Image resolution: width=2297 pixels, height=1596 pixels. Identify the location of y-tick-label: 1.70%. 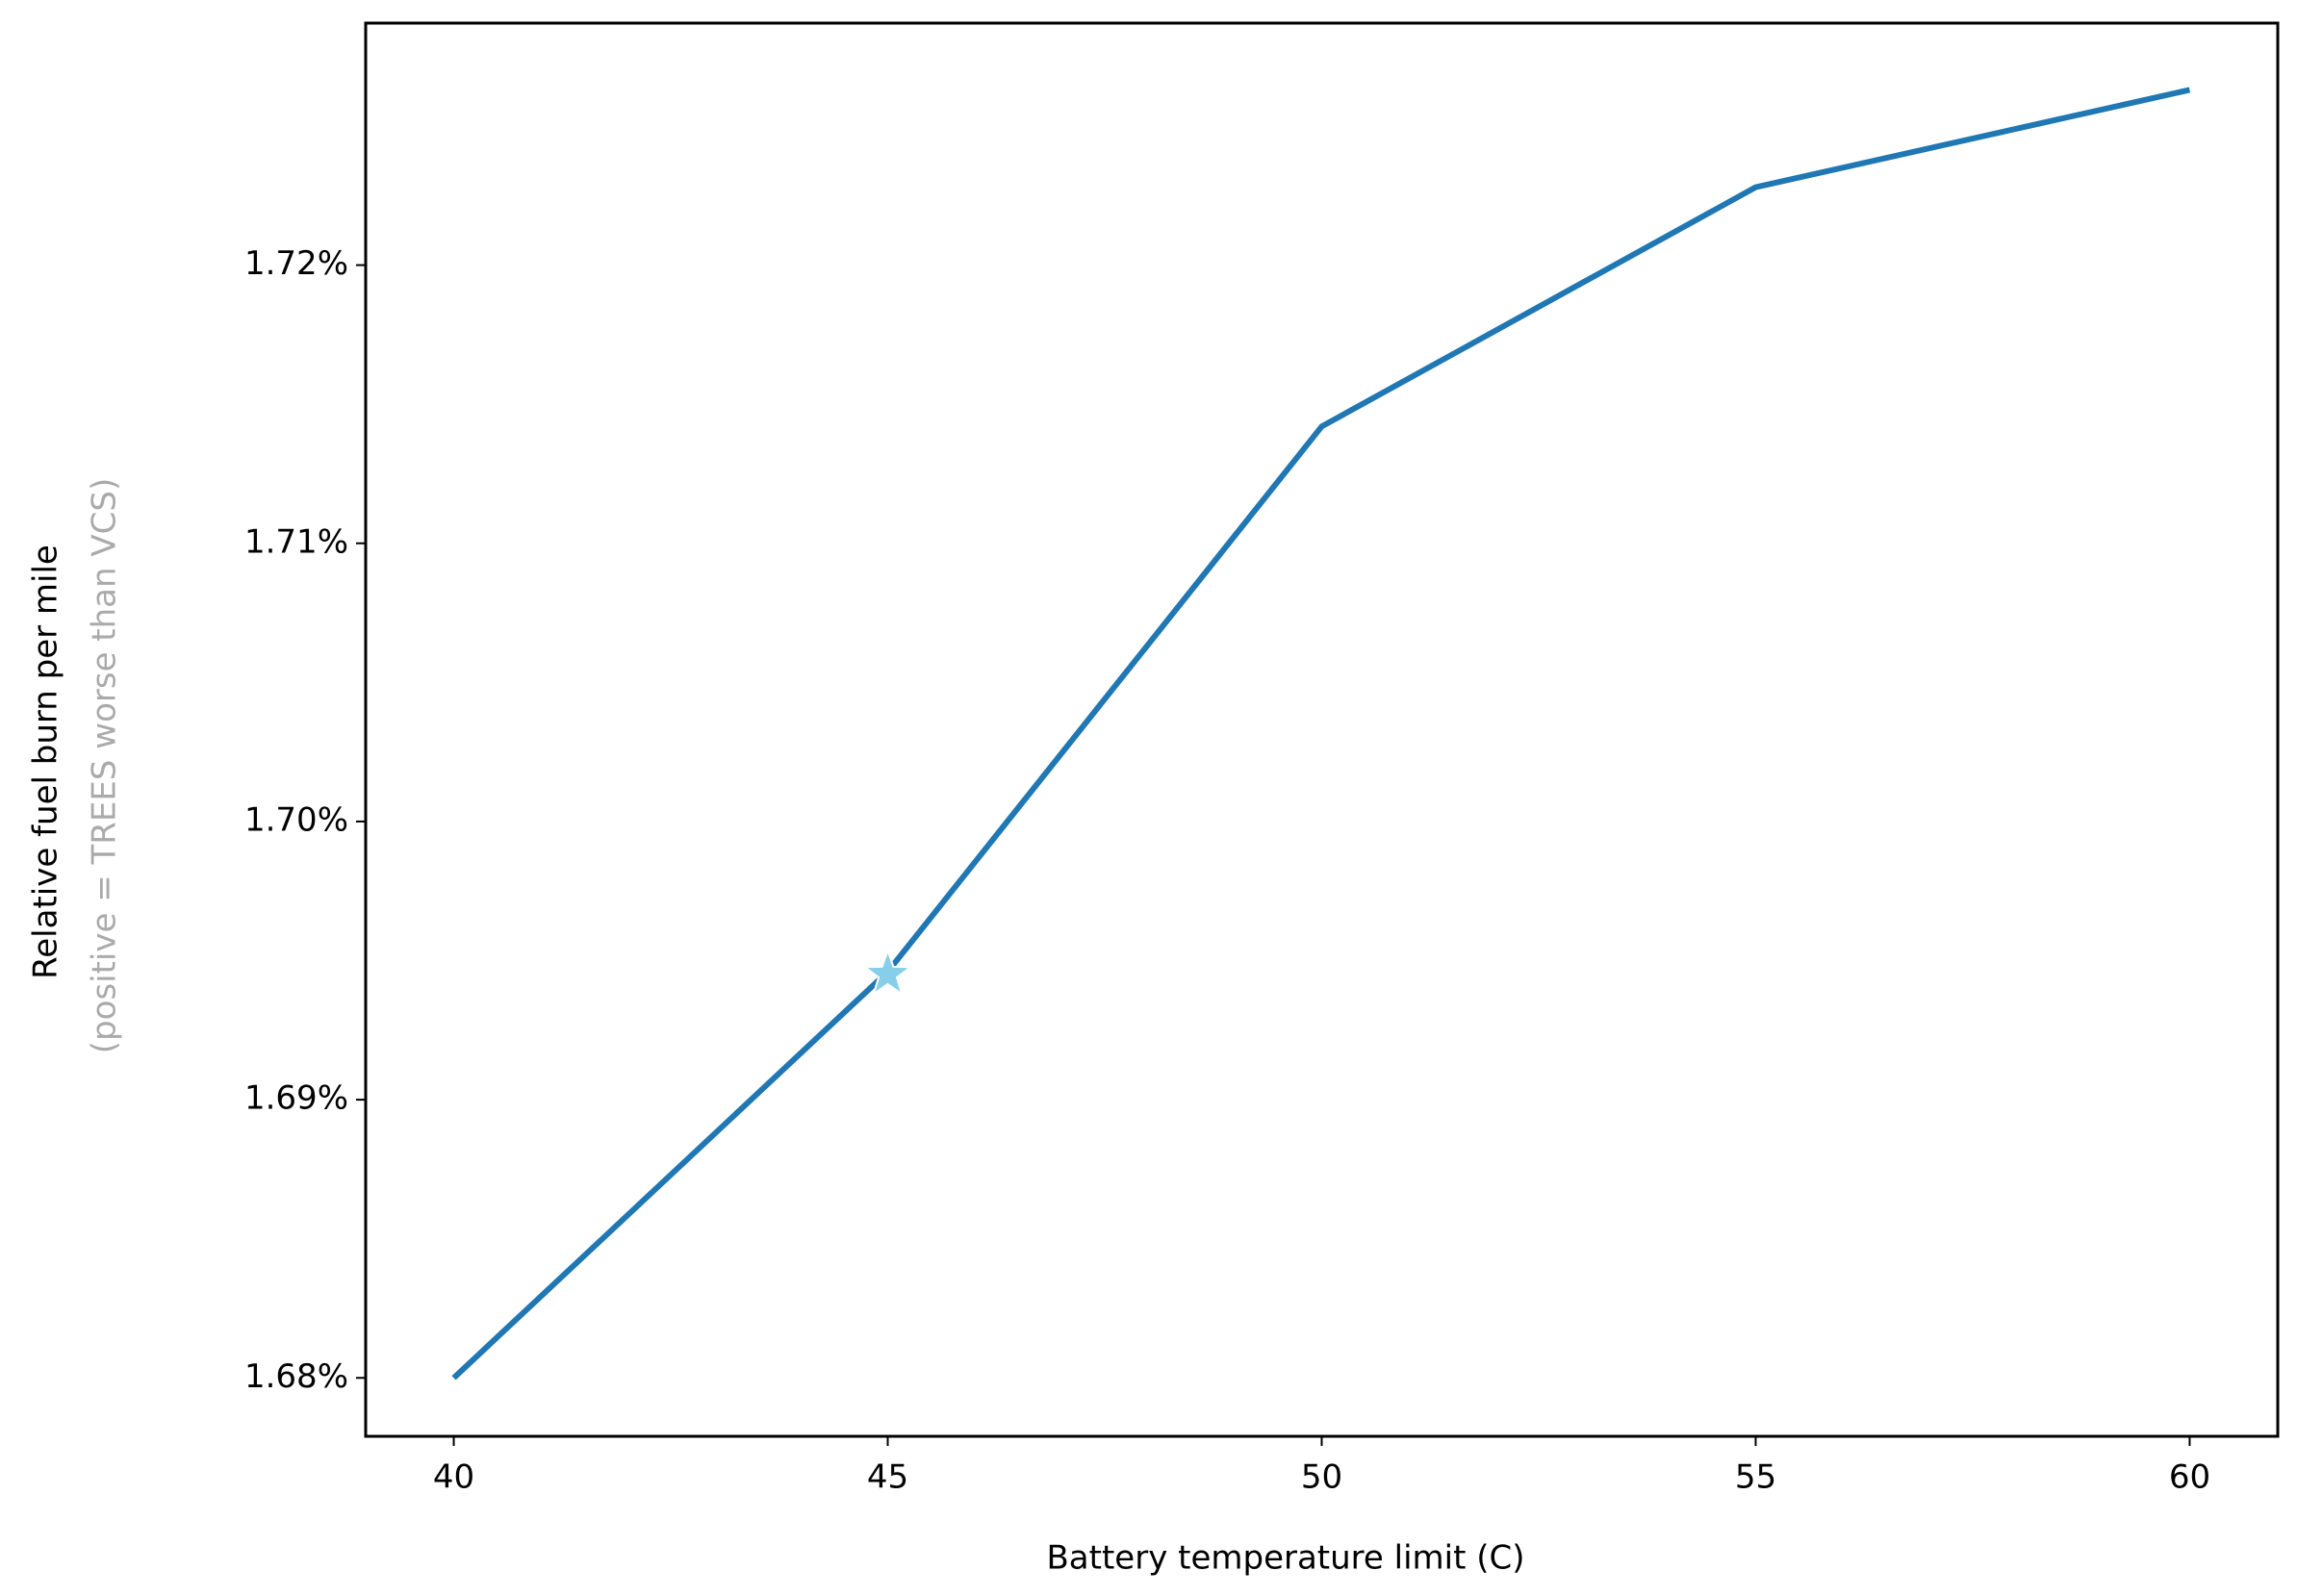
(296, 820).